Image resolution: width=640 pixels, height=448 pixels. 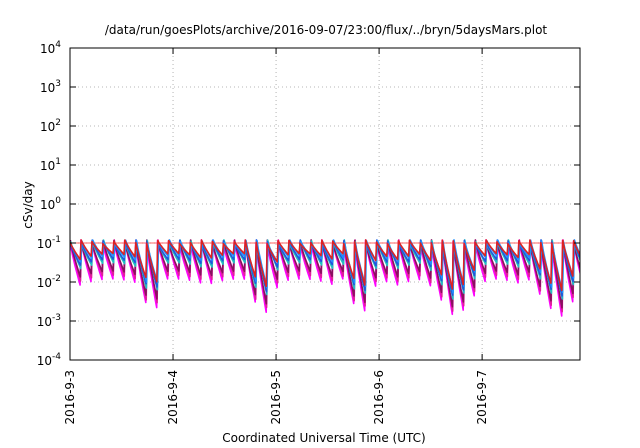 What do you see at coordinates (323, 438) in the screenshot?
I see `x-axis-label: Coordinated Universal Time (UTC)` at bounding box center [323, 438].